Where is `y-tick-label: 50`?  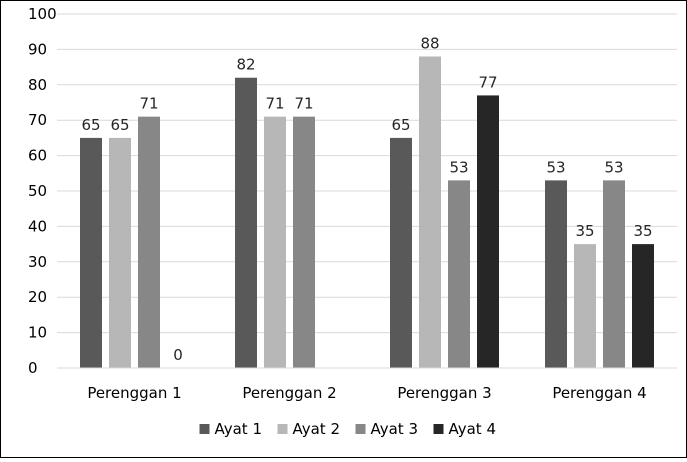 y-tick-label: 50 is located at coordinates (37, 191).